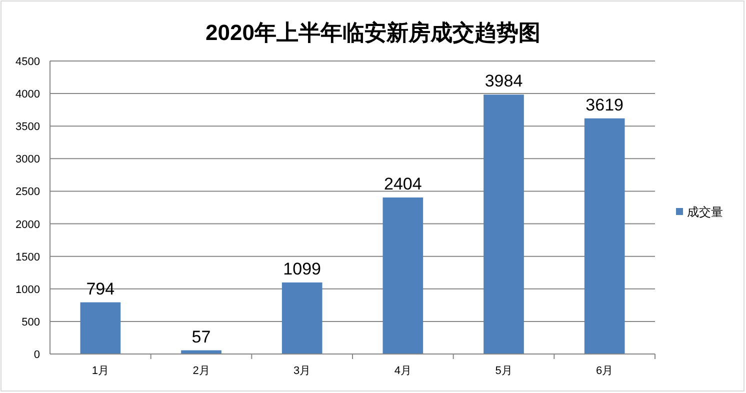 This screenshot has height=393, width=746. I want to click on data-label: 2404, so click(403, 184).